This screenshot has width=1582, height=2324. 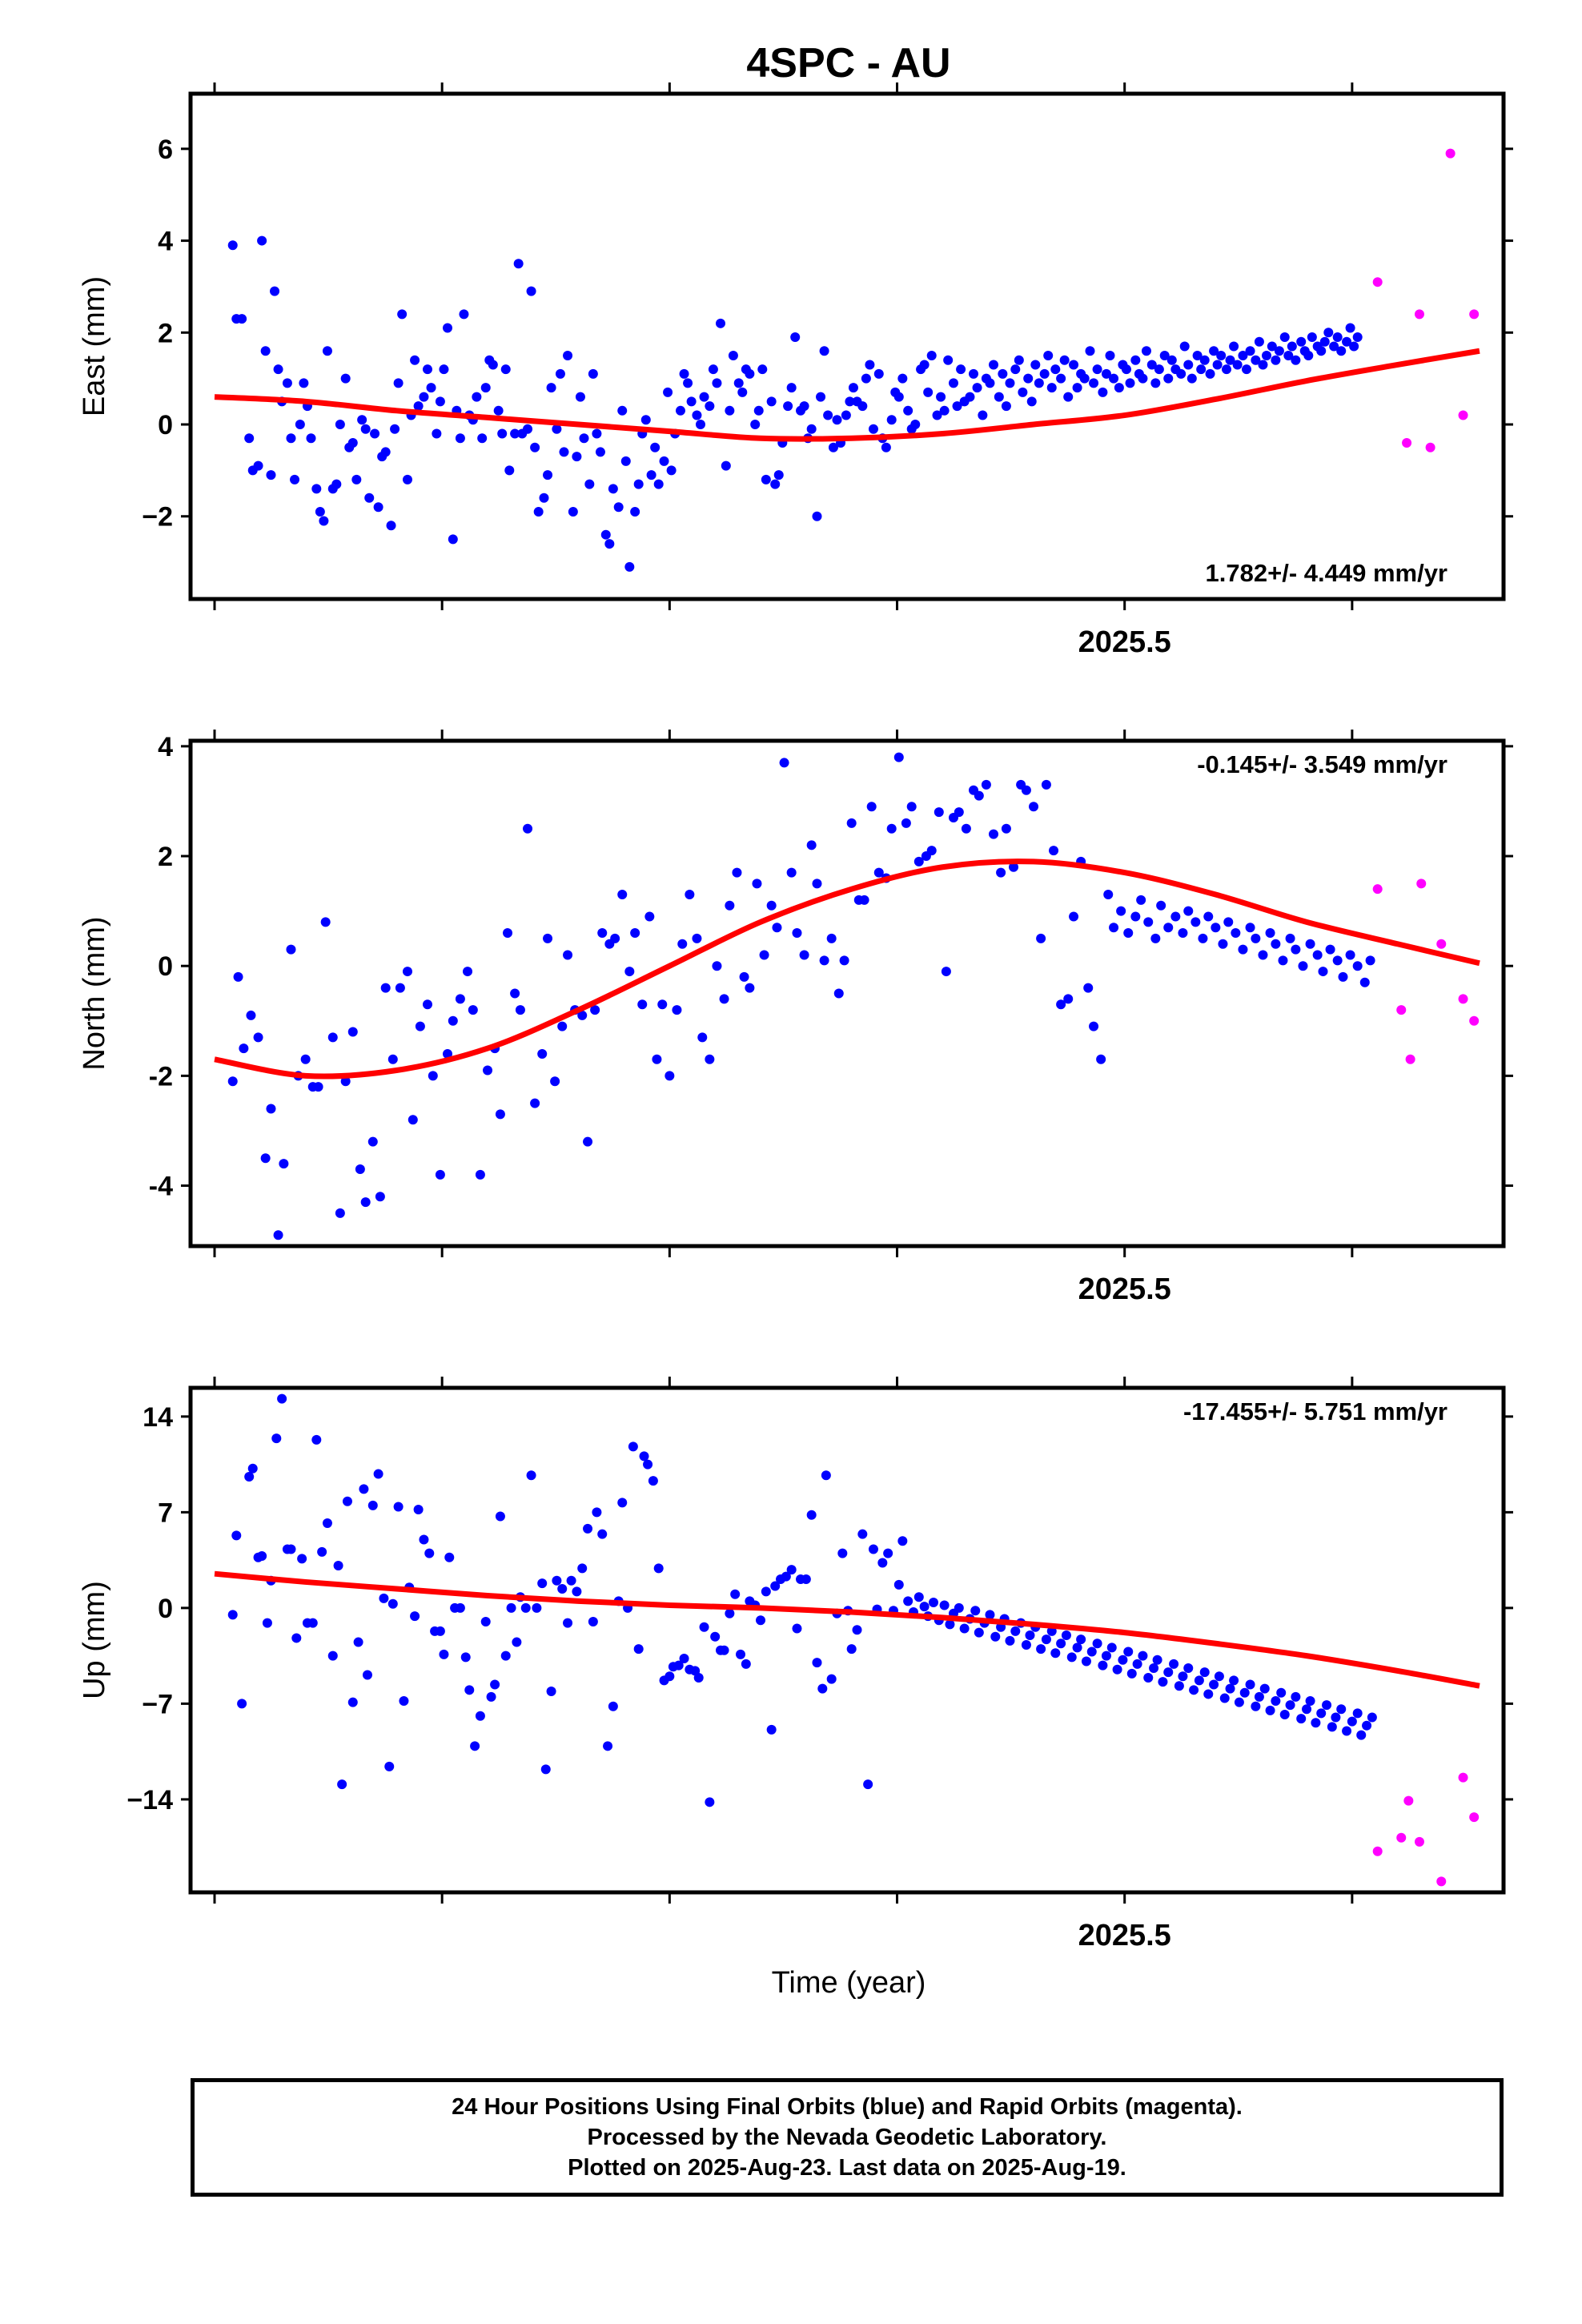 What do you see at coordinates (1124, 1936) in the screenshot?
I see `x-tick-label: 2025.5` at bounding box center [1124, 1936].